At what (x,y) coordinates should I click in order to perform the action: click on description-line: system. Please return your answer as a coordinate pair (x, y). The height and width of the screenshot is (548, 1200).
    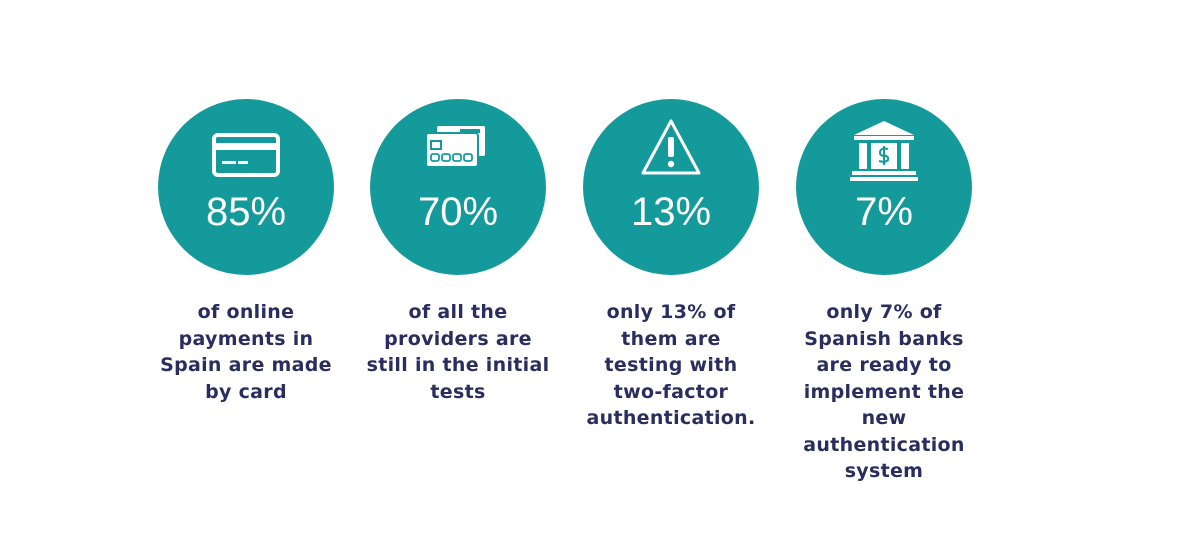
    Looking at the image, I should click on (884, 471).